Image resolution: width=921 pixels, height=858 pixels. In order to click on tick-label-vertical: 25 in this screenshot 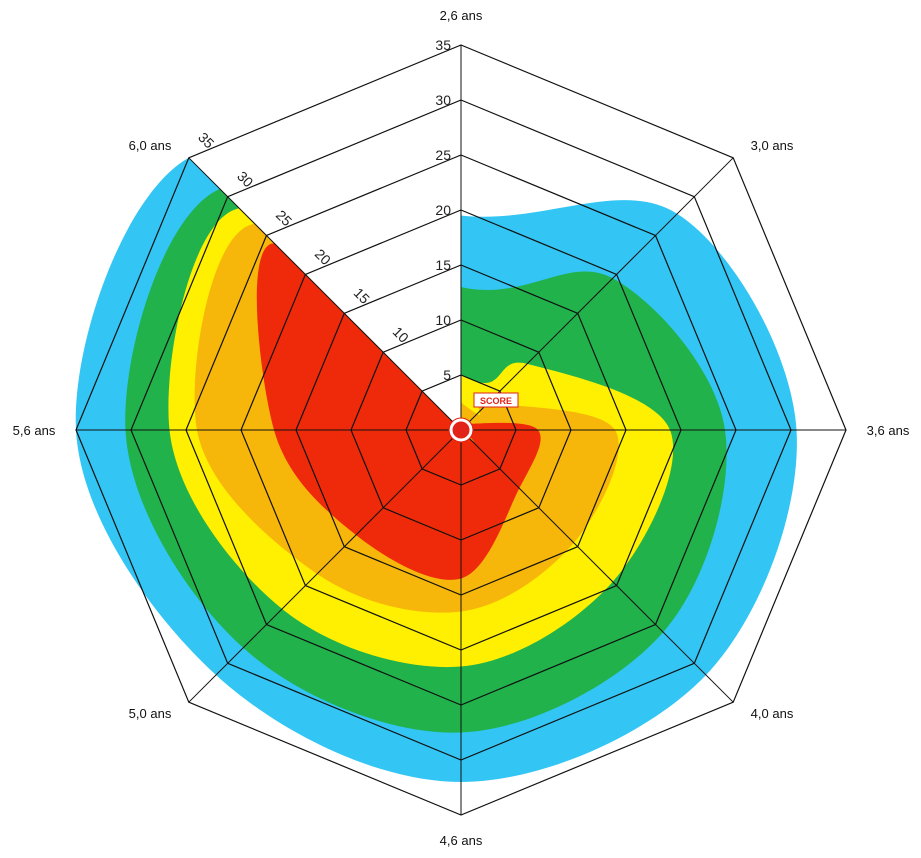, I will do `click(443, 155)`.